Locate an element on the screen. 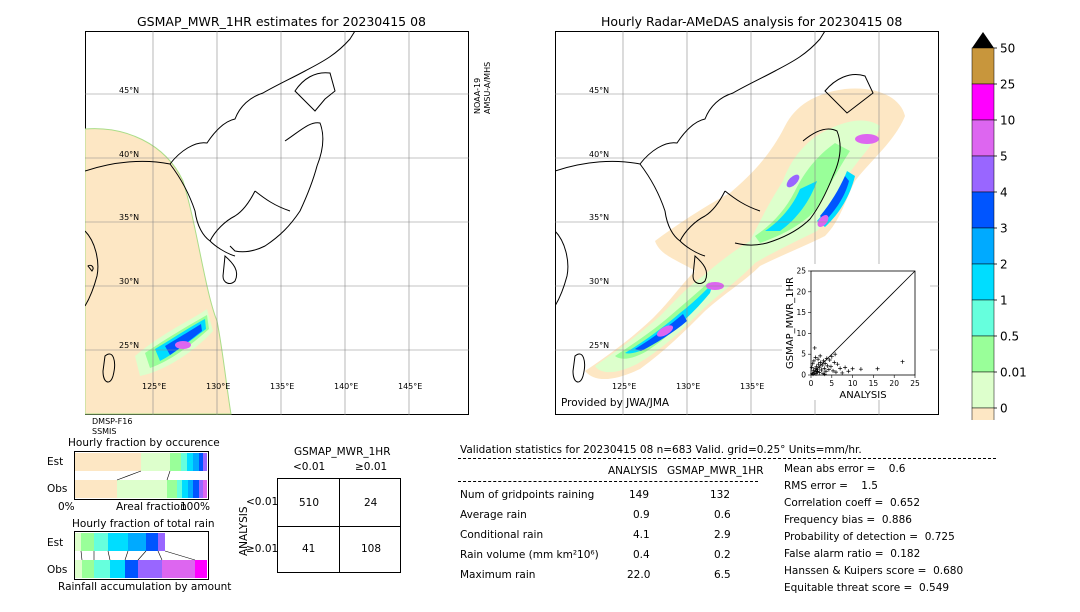 Image resolution: width=1080 pixels, height=612 pixels. occ-axis-left: 0% is located at coordinates (66, 507).